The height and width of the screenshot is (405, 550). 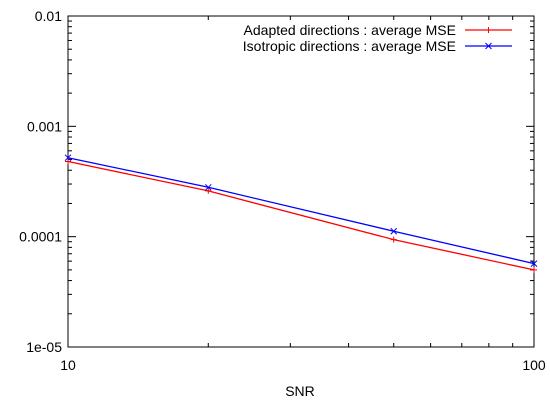 I want to click on y-tick-label: 0.001, so click(x=44, y=126).